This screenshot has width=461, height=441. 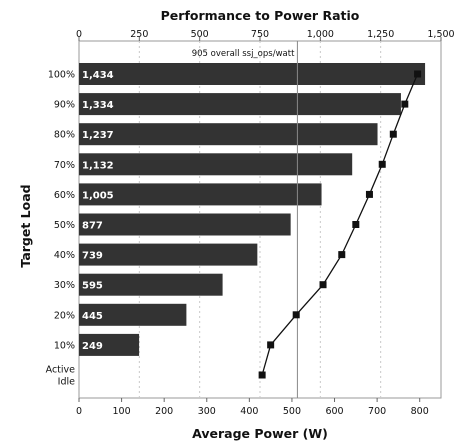 What do you see at coordinates (260, 15) in the screenshot?
I see `chart-title: Performance to Power Ratio` at bounding box center [260, 15].